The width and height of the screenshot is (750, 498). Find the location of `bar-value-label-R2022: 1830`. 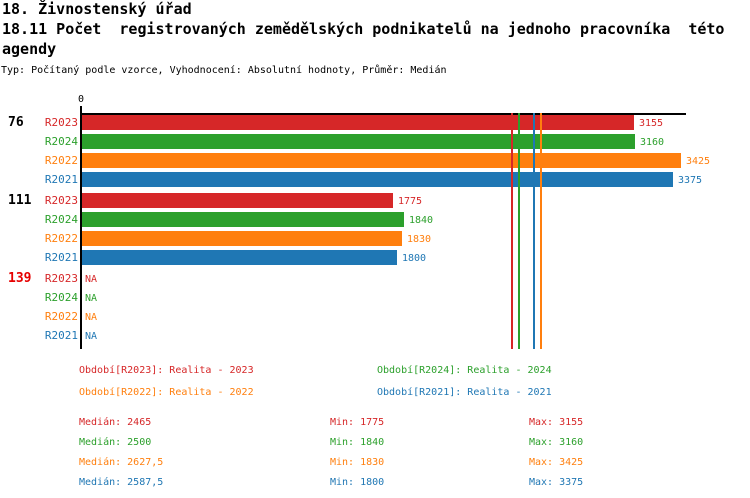

bar-value-label-R2022: 1830 is located at coordinates (419, 239).